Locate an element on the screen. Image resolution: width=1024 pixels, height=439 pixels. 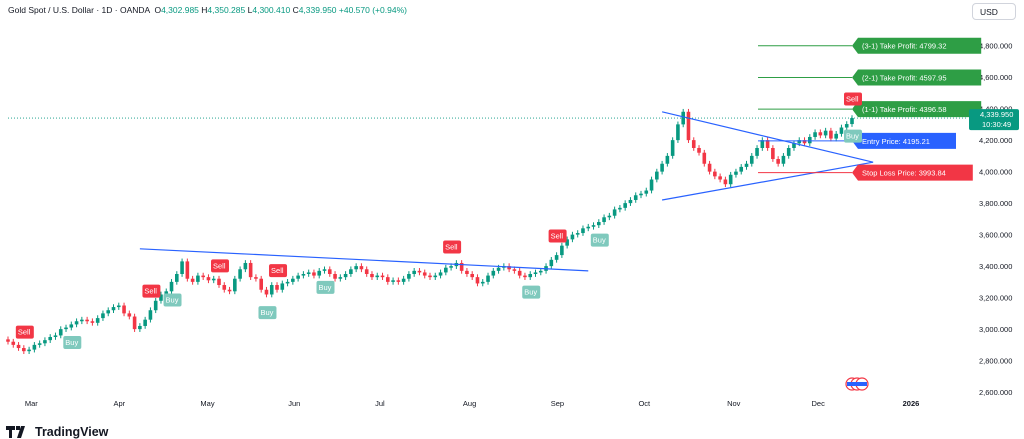
economic-events-icon is located at coordinates (857, 384).